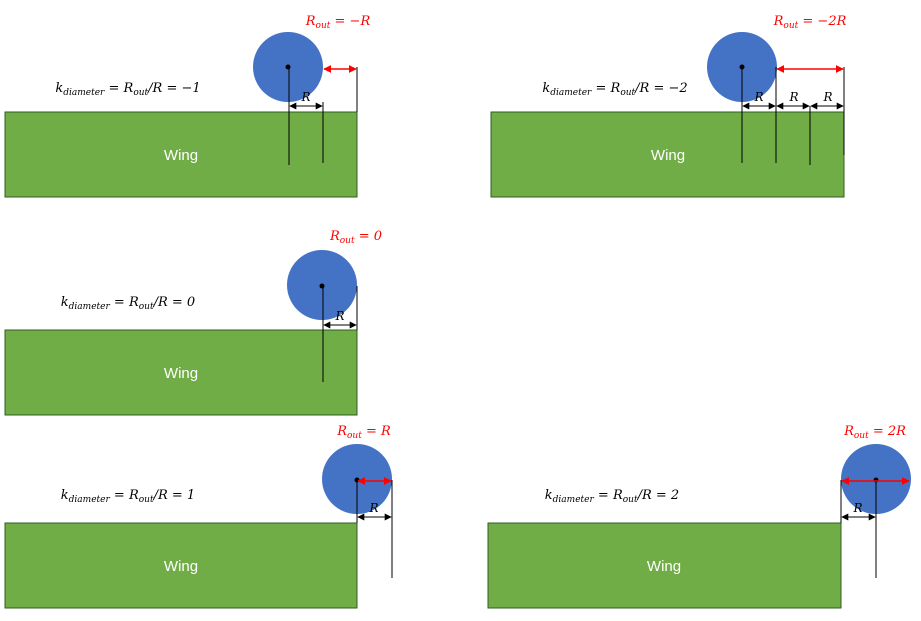  Describe the element at coordinates (614, 89) in the screenshot. I see `k-formula: kdiameter = Rout/R = −2` at that location.